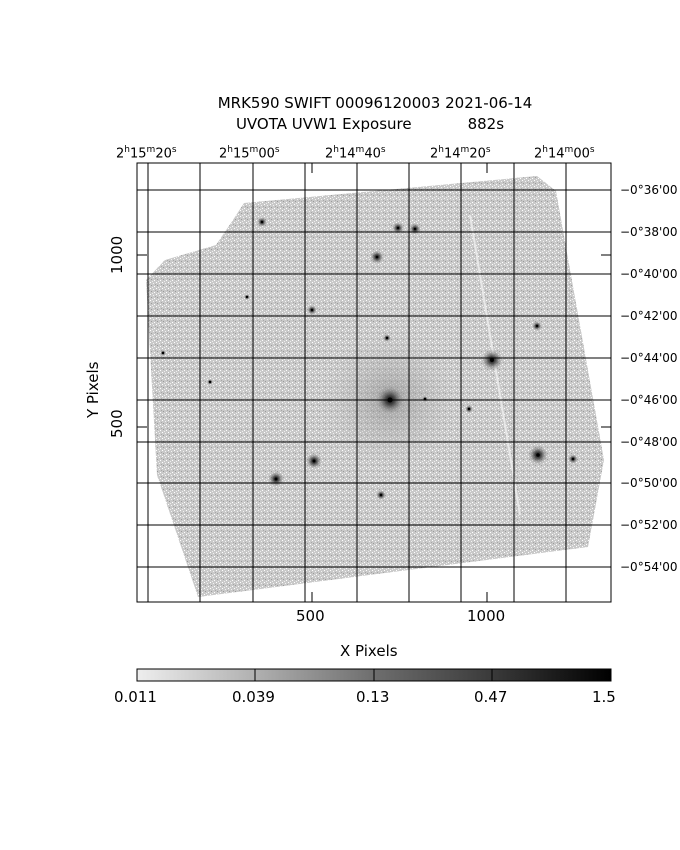 This screenshot has height=850, width=680. Describe the element at coordinates (310, 616) in the screenshot. I see `x-tick-label: 500` at that location.